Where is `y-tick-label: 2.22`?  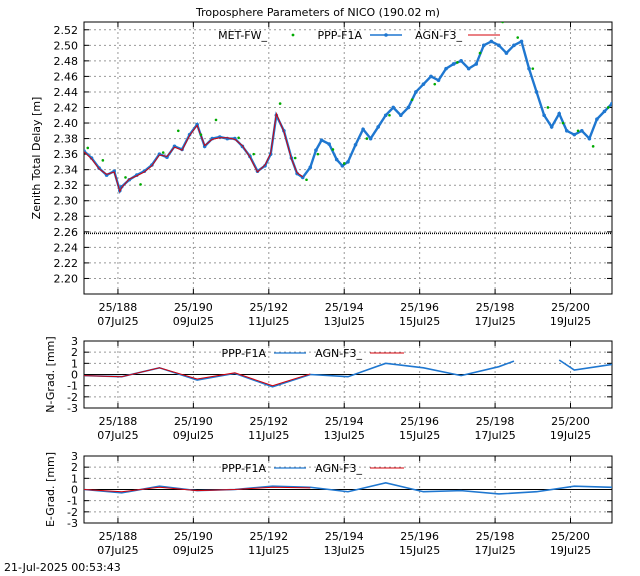
y-tick-label: 2.22 is located at coordinates (66, 263).